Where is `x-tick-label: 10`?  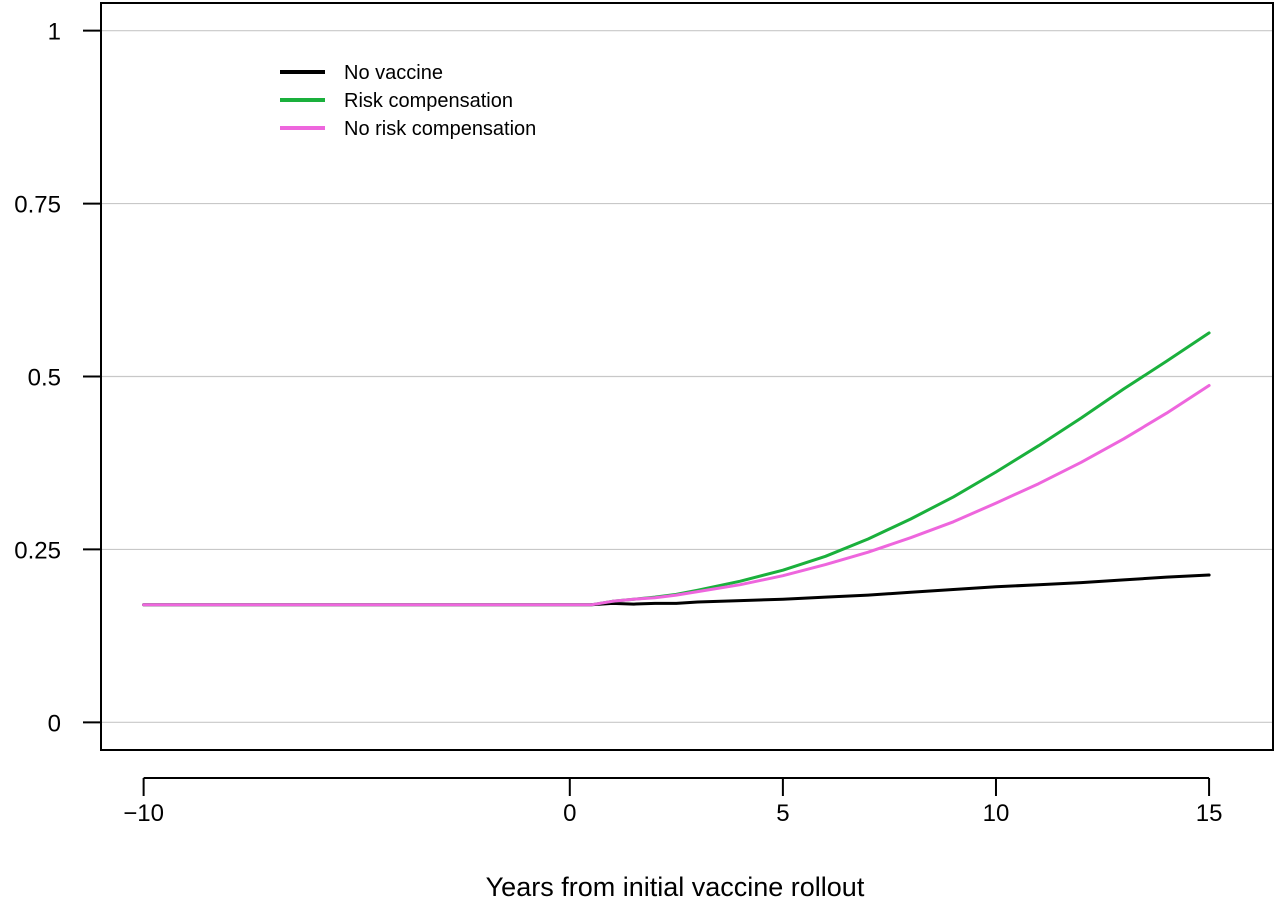 x-tick-label: 10 is located at coordinates (996, 813).